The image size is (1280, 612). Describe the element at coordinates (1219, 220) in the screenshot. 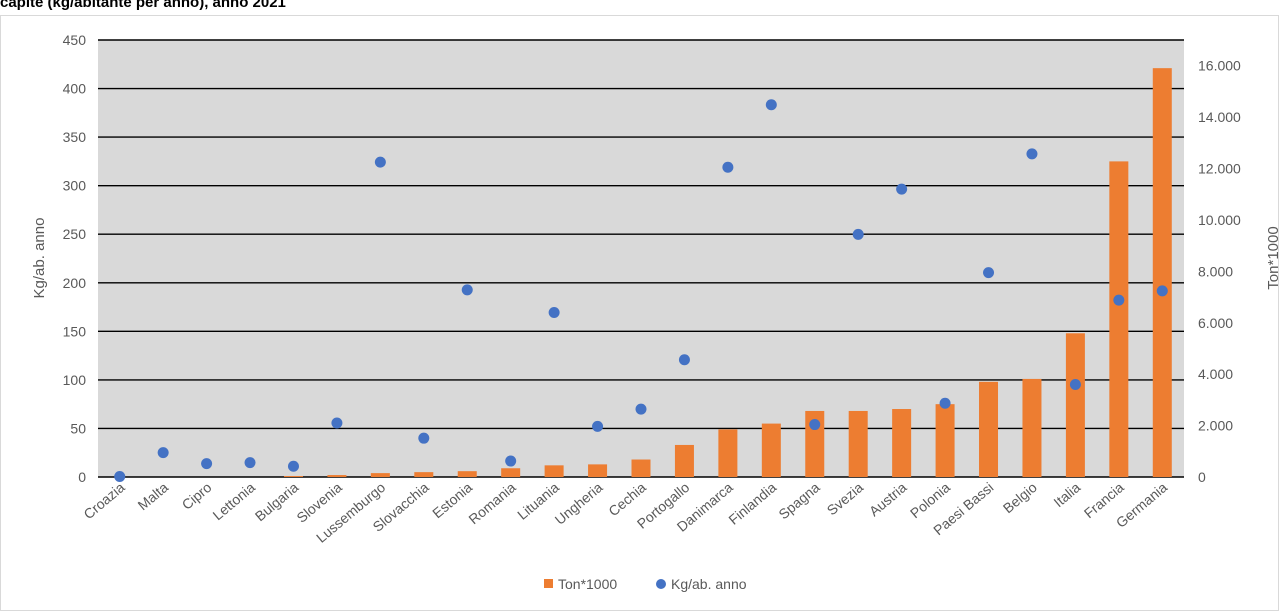

I see `y-right-tick-label: 10.000` at that location.